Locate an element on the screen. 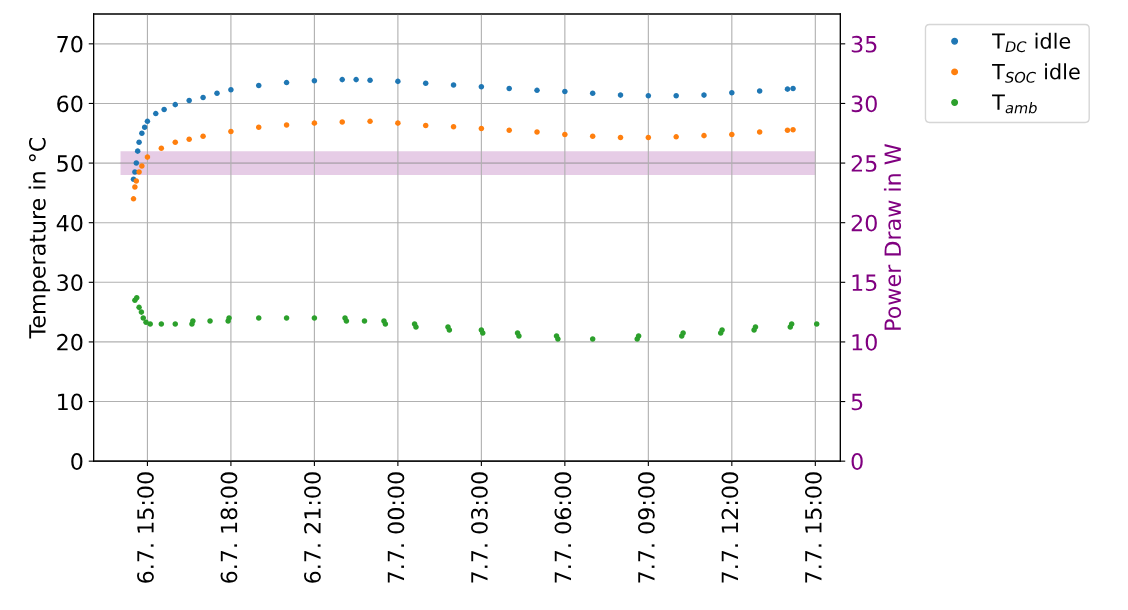 The height and width of the screenshot is (610, 1128). x-tick-label: 7.7. 00:00 is located at coordinates (396, 527).